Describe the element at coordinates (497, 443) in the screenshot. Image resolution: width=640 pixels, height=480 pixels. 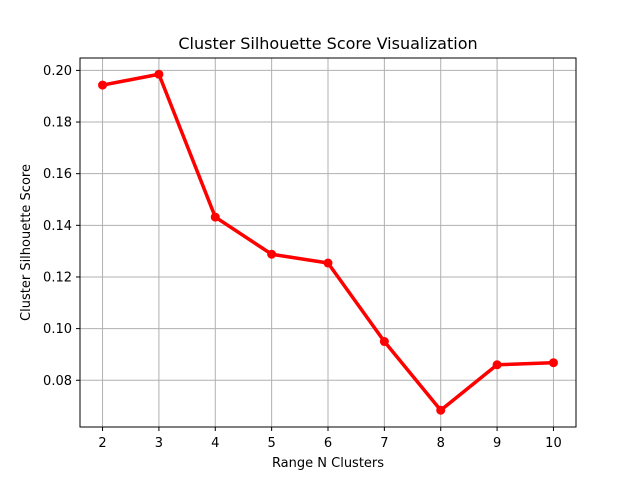
I see `x-tick-label: 9` at that location.